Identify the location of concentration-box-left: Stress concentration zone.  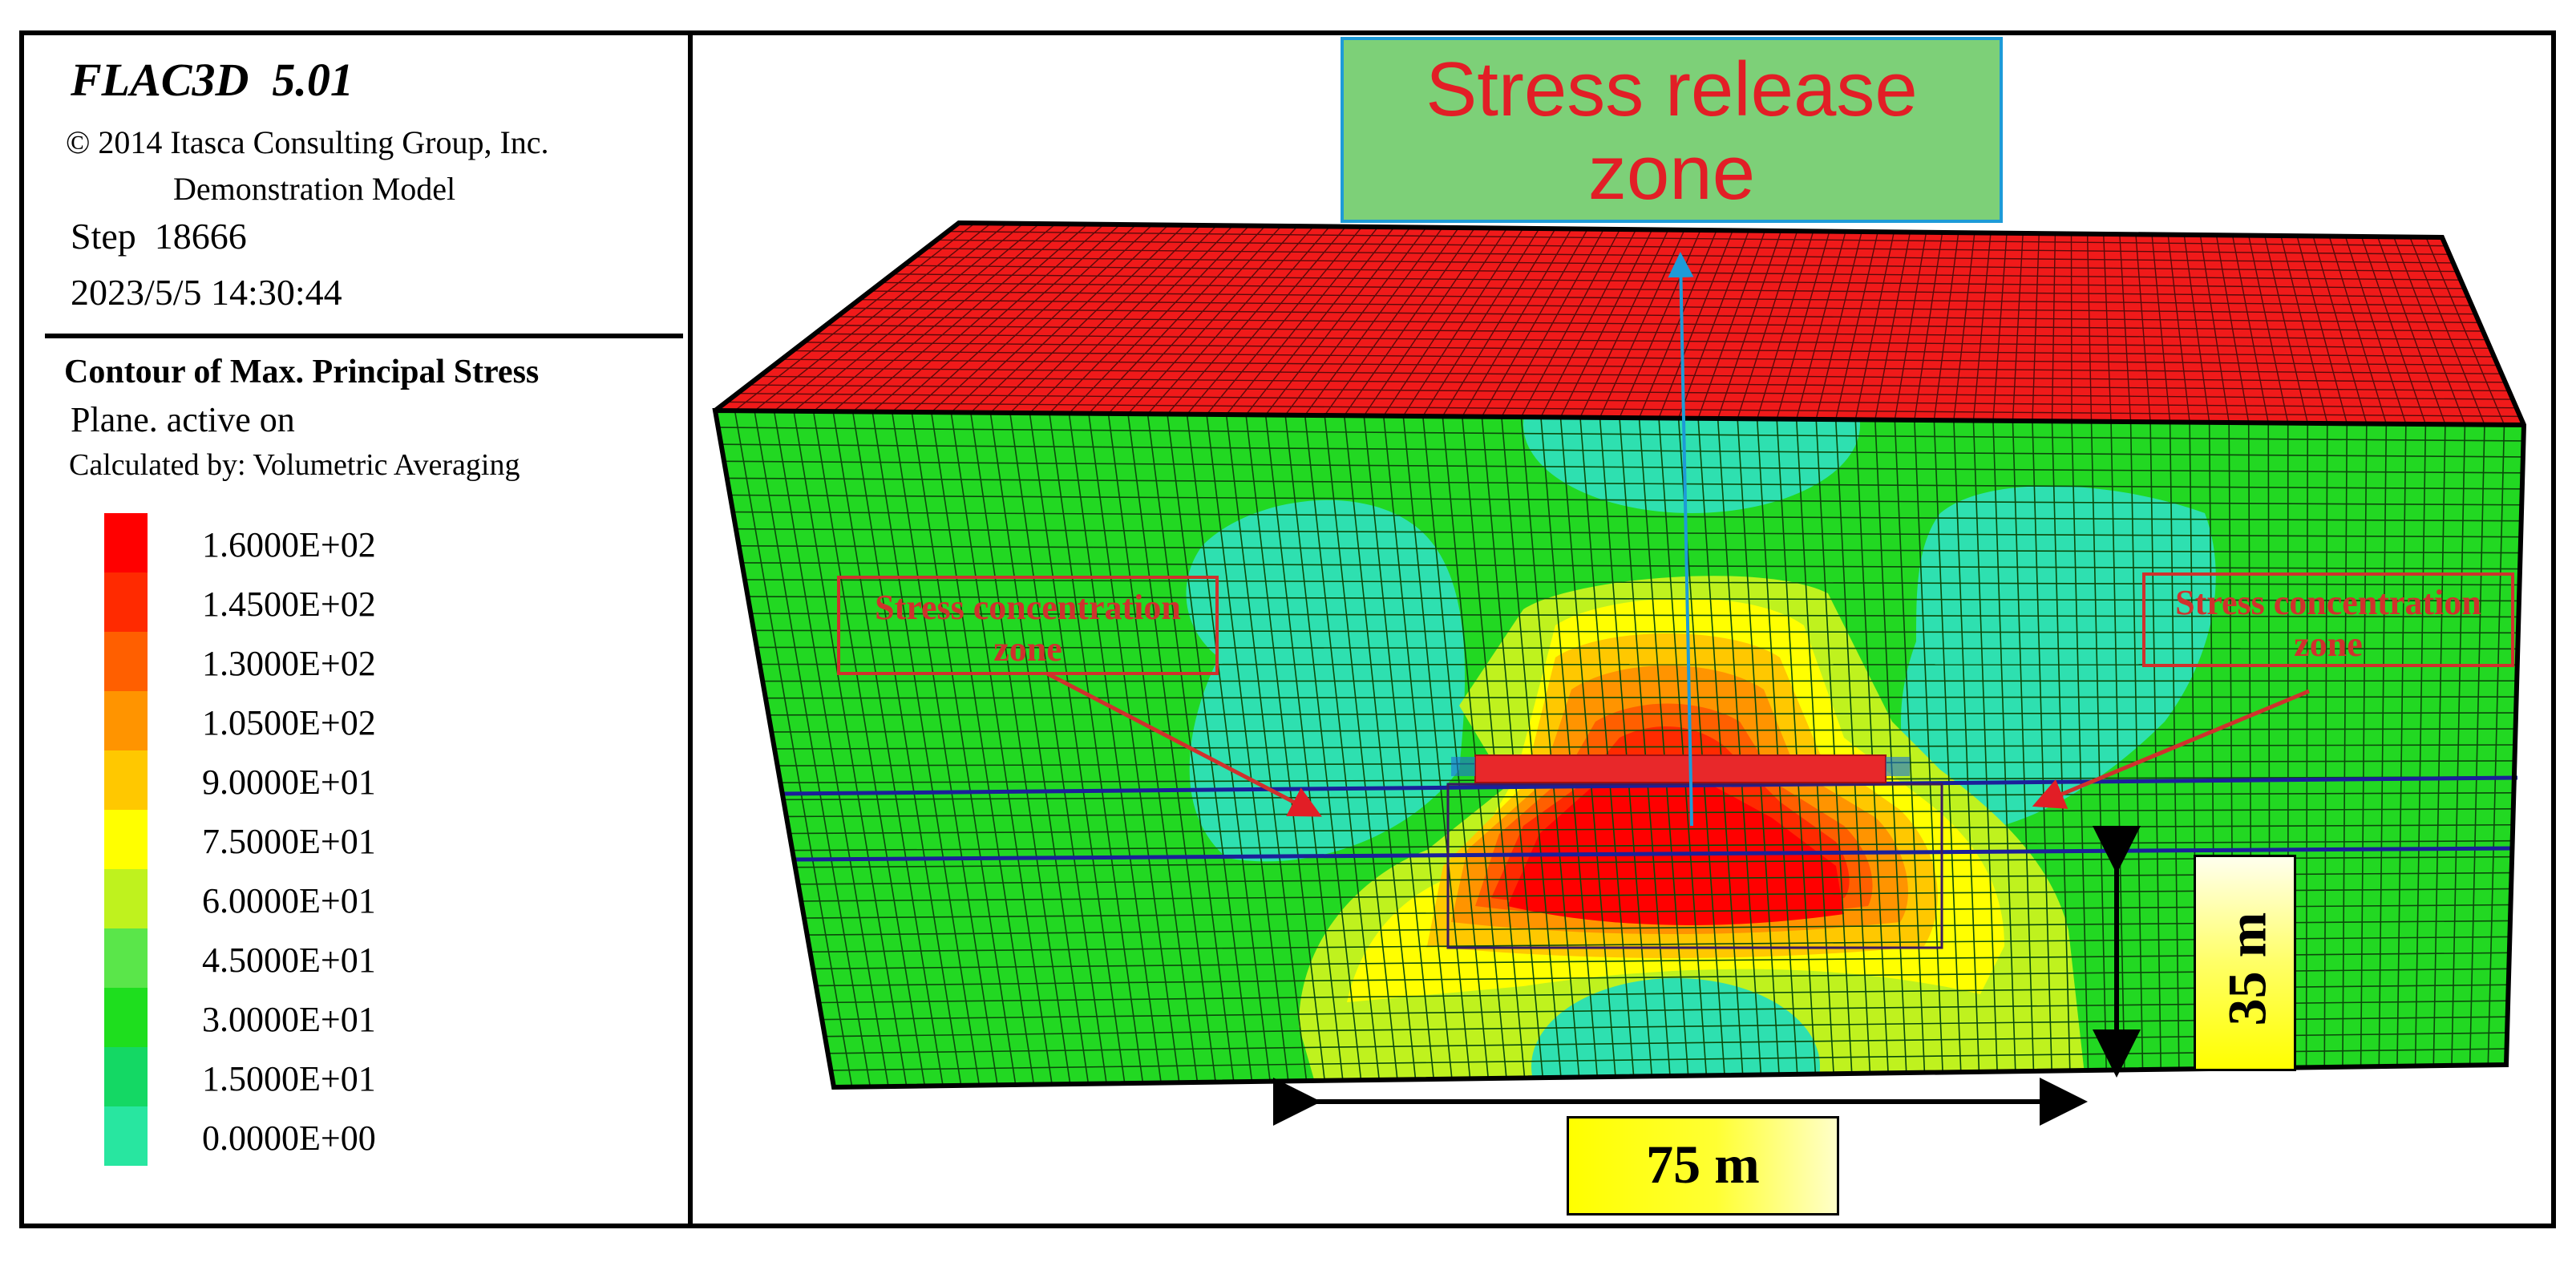
(1028, 625).